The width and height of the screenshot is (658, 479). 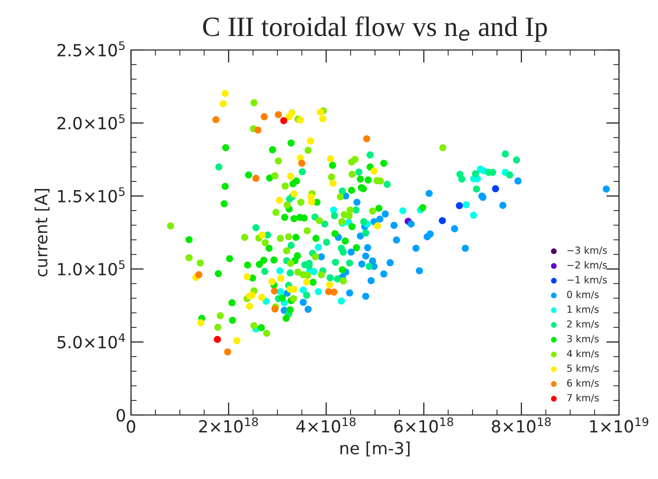 I want to click on y-tick-label: 1.5×10$^{5}$, so click(x=91, y=194).